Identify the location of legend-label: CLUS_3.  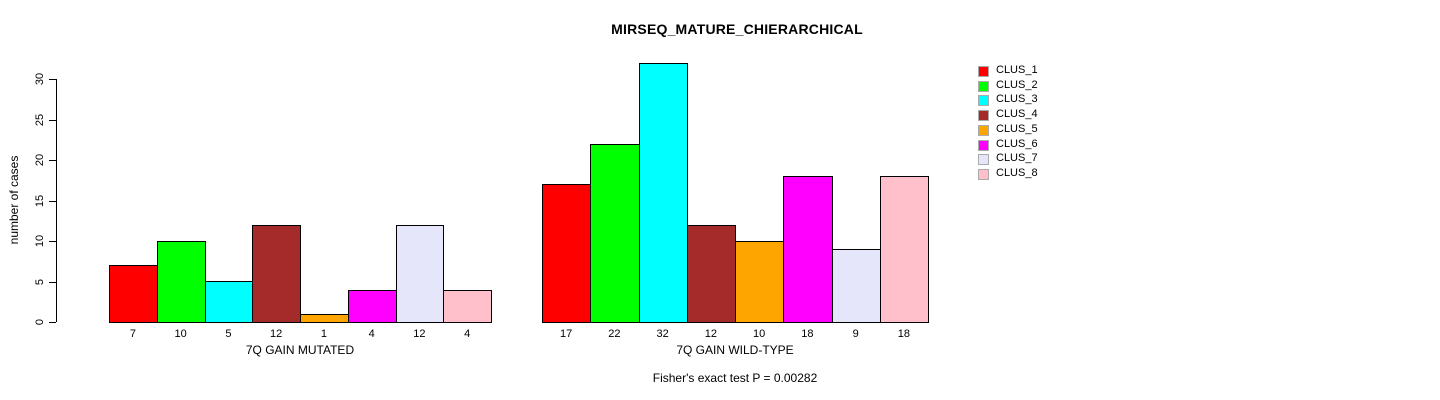
(1017, 99).